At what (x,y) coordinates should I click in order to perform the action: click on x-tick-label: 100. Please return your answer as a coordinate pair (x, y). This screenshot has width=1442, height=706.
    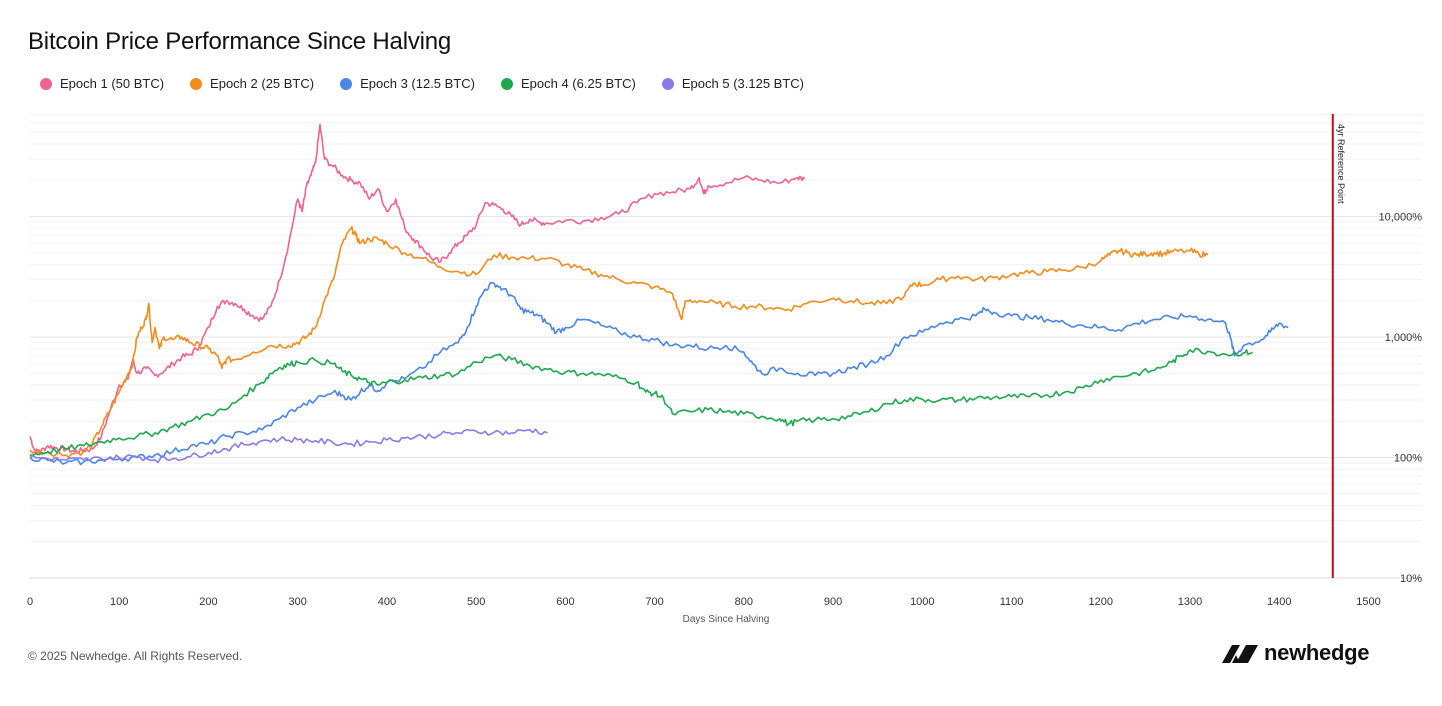
    Looking at the image, I should click on (119, 602).